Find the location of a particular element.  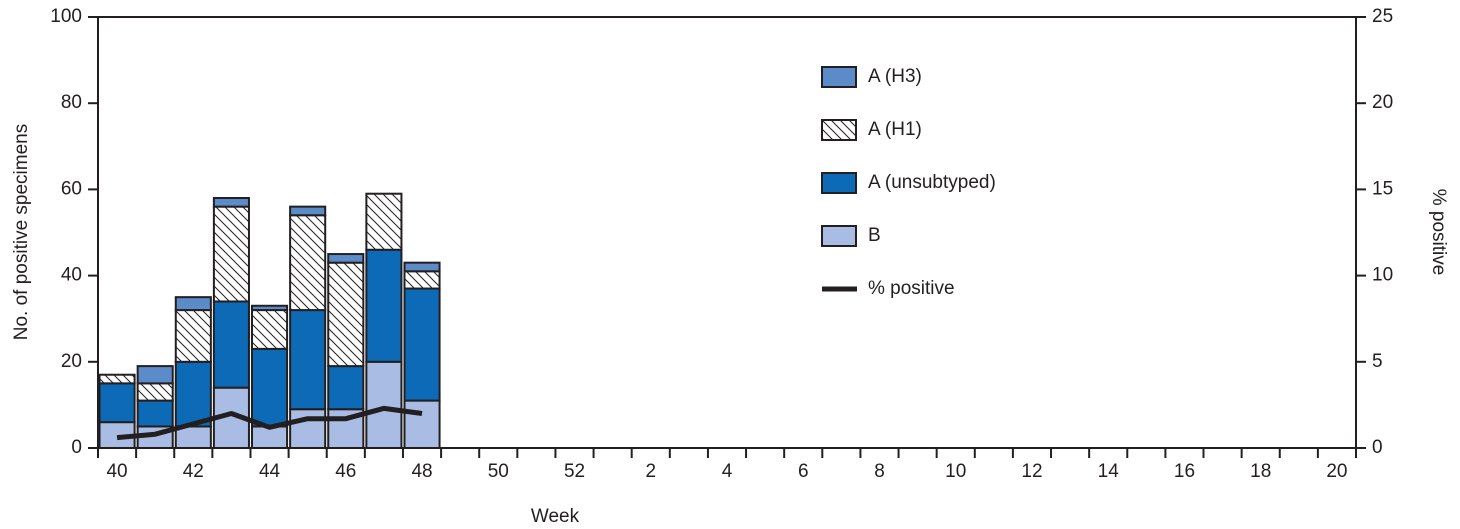

line is located at coordinates (269, 423).